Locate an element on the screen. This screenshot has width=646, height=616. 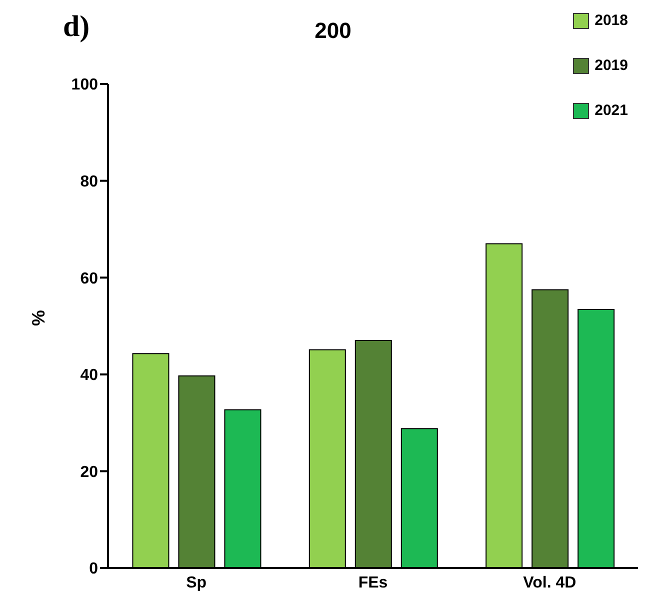
y-tick-label: 20 is located at coordinates (89, 472).